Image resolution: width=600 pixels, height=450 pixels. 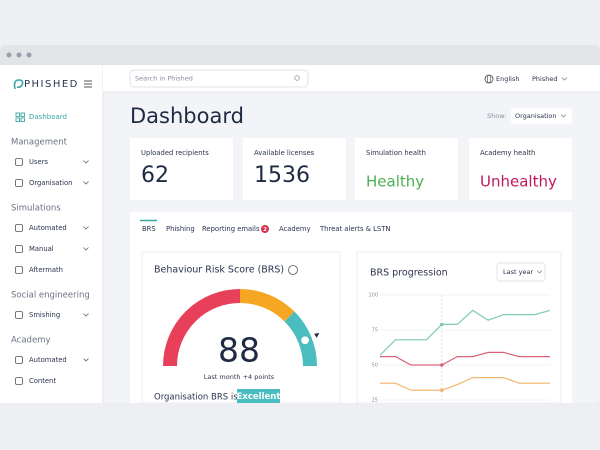 What do you see at coordinates (295, 229) in the screenshot?
I see `tab: Academy` at bounding box center [295, 229].